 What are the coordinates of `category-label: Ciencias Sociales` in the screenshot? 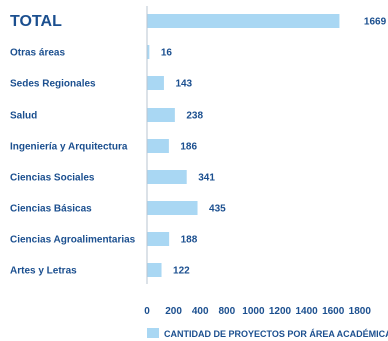 It's located at (52, 178).